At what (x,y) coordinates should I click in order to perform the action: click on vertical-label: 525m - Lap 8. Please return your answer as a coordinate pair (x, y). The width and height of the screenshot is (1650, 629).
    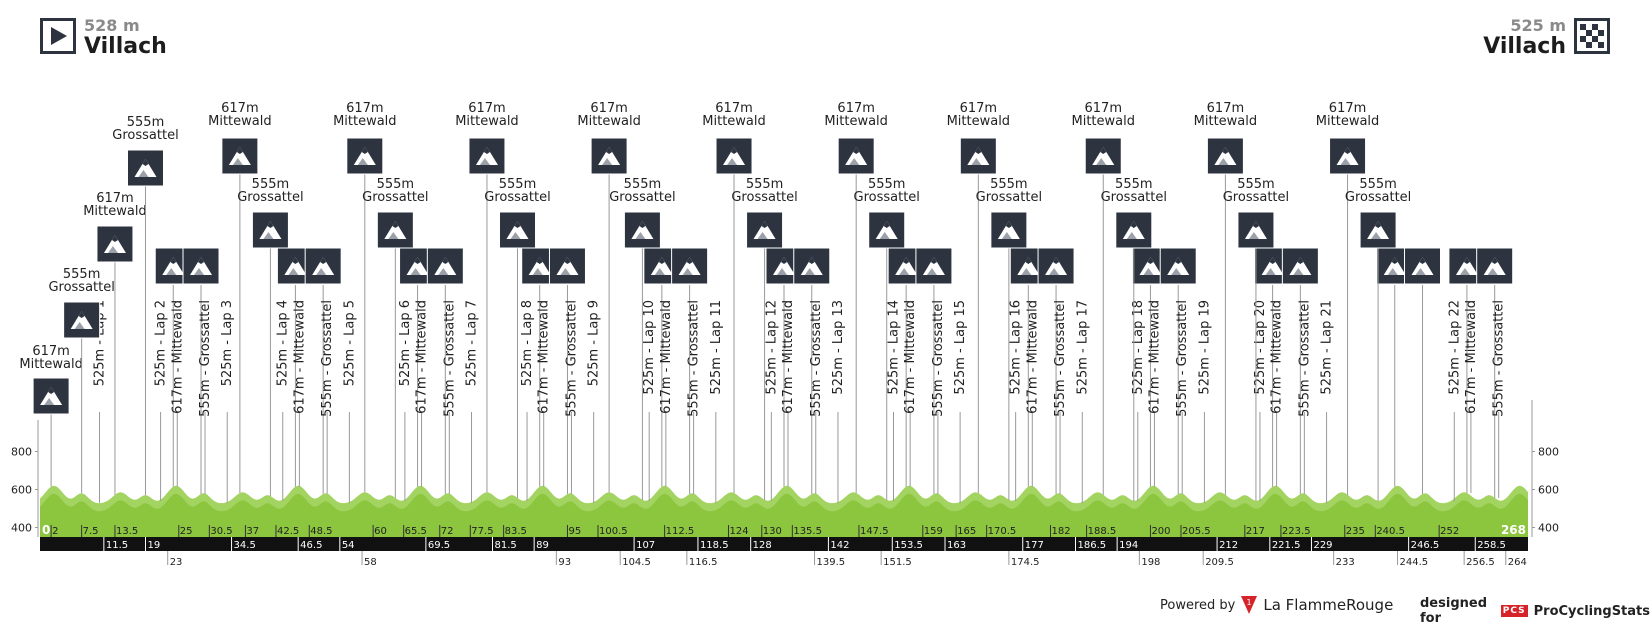
    Looking at the image, I should click on (527, 343).